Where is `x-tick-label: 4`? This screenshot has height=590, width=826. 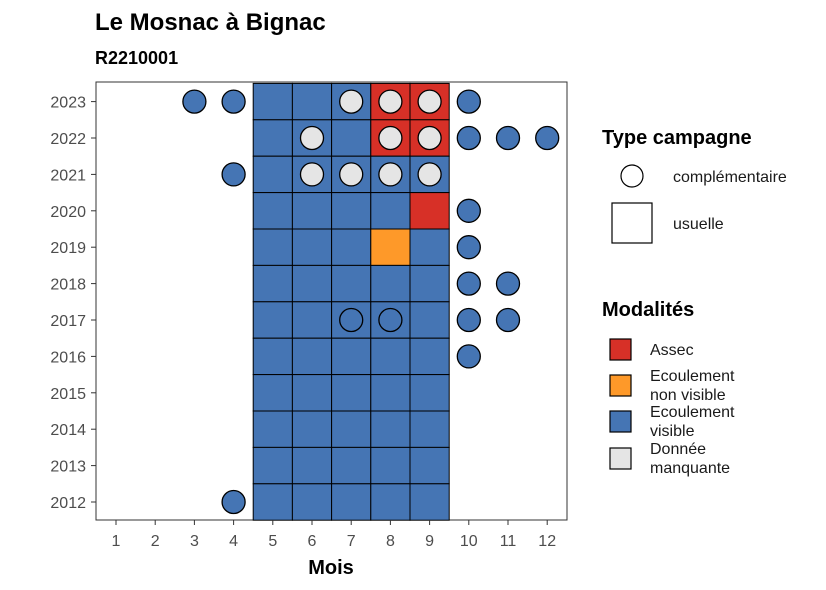 x-tick-label: 4 is located at coordinates (233, 541).